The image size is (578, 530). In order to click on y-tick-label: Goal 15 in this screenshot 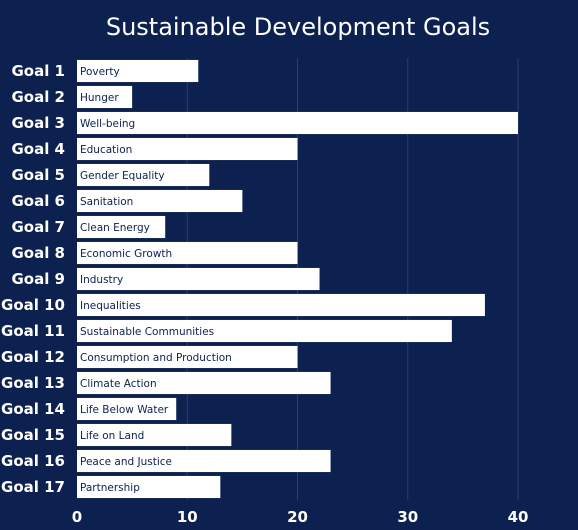, I will do `click(33, 435)`.